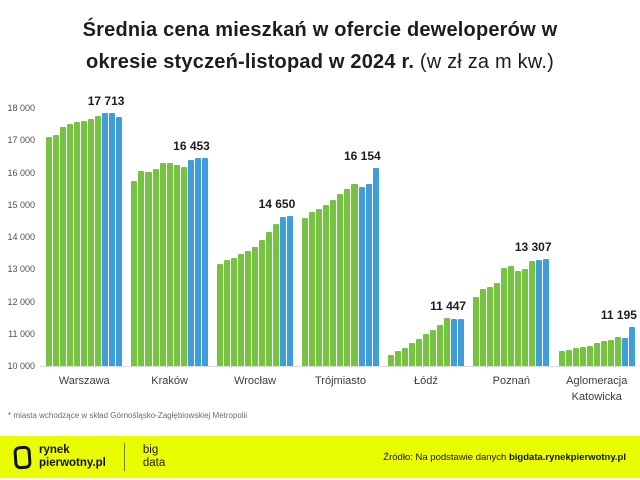 The width and height of the screenshot is (640, 480). What do you see at coordinates (448, 306) in the screenshot?
I see `value-label: 11 447` at bounding box center [448, 306].